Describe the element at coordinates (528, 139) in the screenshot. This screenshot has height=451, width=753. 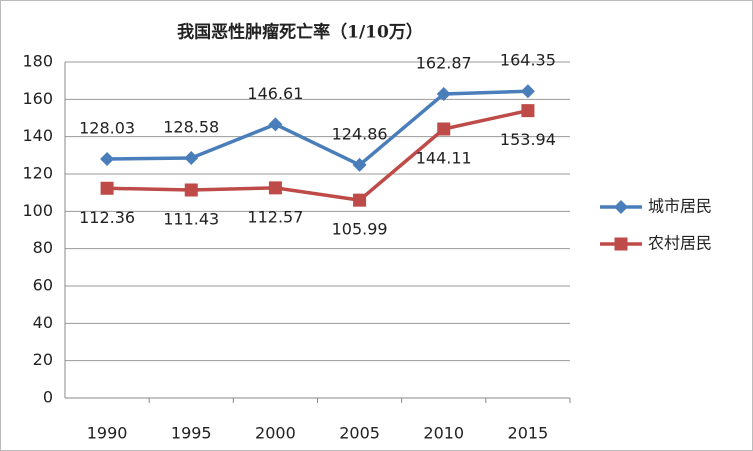
I see `data-label: 153.94` at that location.